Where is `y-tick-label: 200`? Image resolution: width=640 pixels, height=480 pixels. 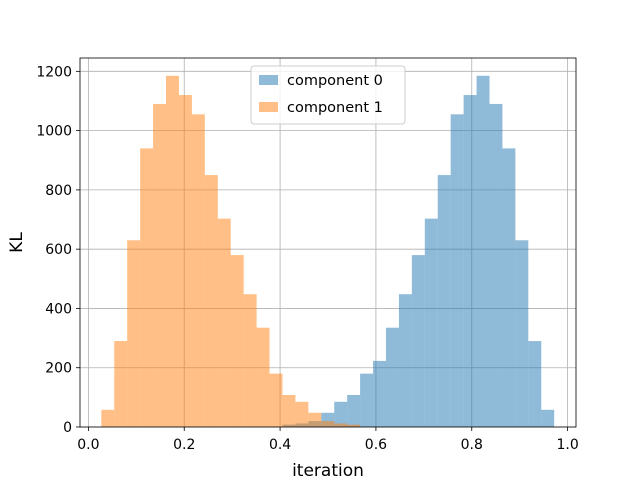 y-tick-label: 200 is located at coordinates (58, 369).